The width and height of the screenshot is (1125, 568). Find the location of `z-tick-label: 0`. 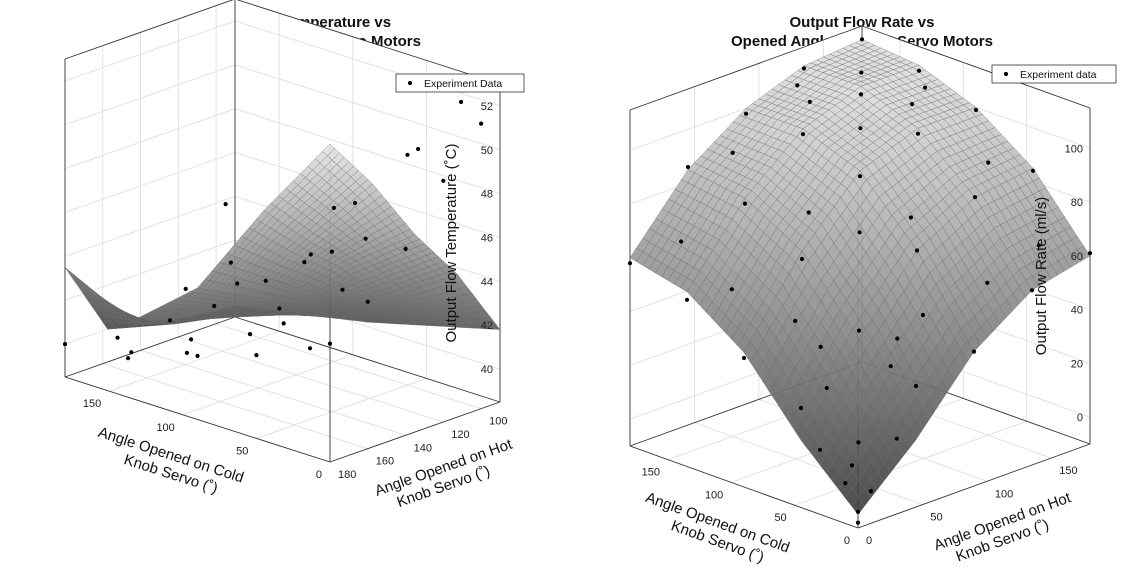

z-tick-label: 0 is located at coordinates (1080, 418).